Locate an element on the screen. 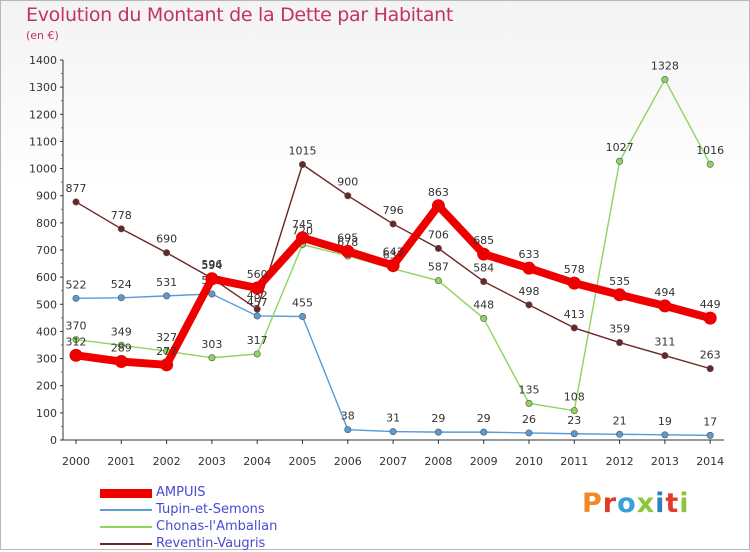 This screenshot has width=750, height=552. x-tick-label: 2004 is located at coordinates (257, 461).